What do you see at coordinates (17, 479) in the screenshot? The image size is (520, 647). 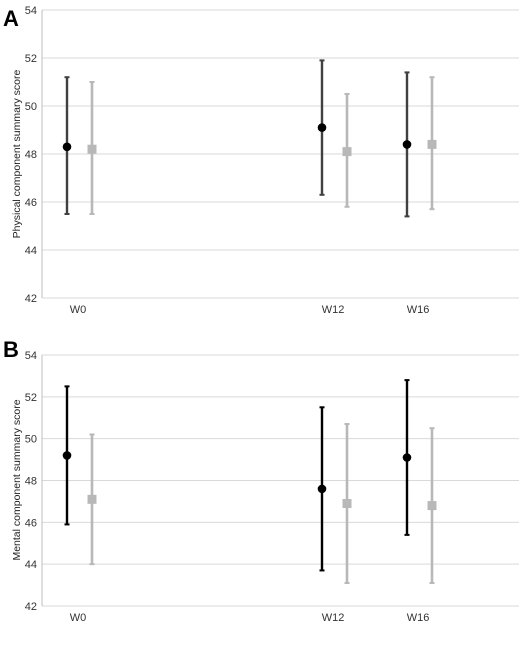 I see `y-axis-title: Mental component summary score` at bounding box center [17, 479].